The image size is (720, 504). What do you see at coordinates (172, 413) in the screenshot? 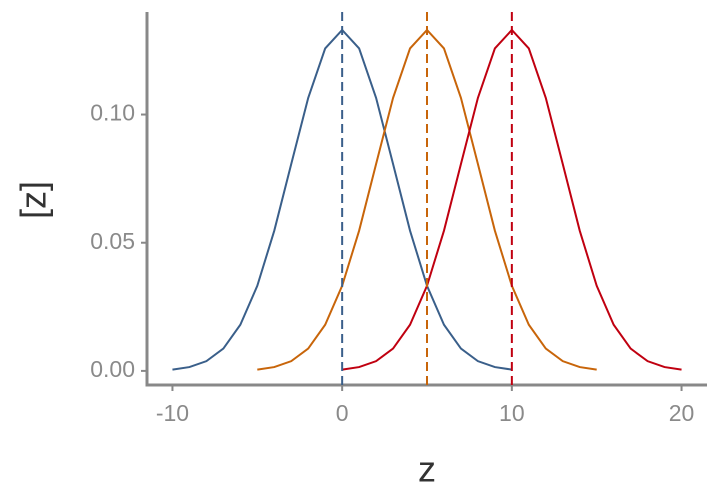
I see `x-tick-label: -10` at bounding box center [172, 413].